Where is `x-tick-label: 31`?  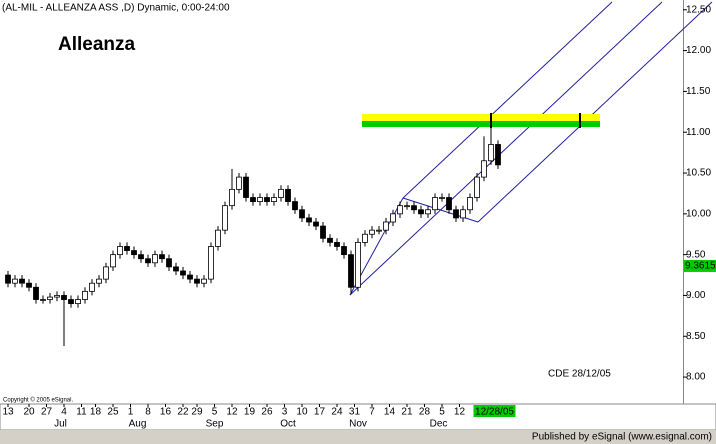
x-tick-label: 31 is located at coordinates (355, 412).